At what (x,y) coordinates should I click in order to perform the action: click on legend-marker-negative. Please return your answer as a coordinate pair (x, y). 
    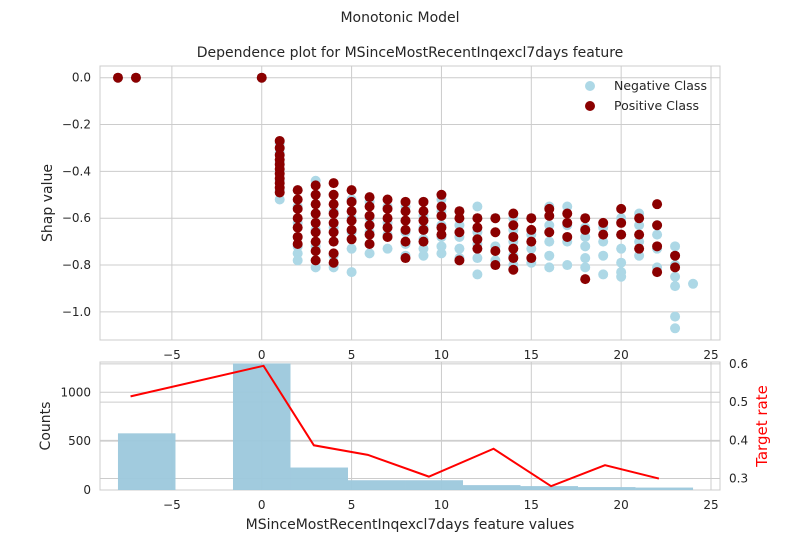
    Looking at the image, I should click on (590, 86).